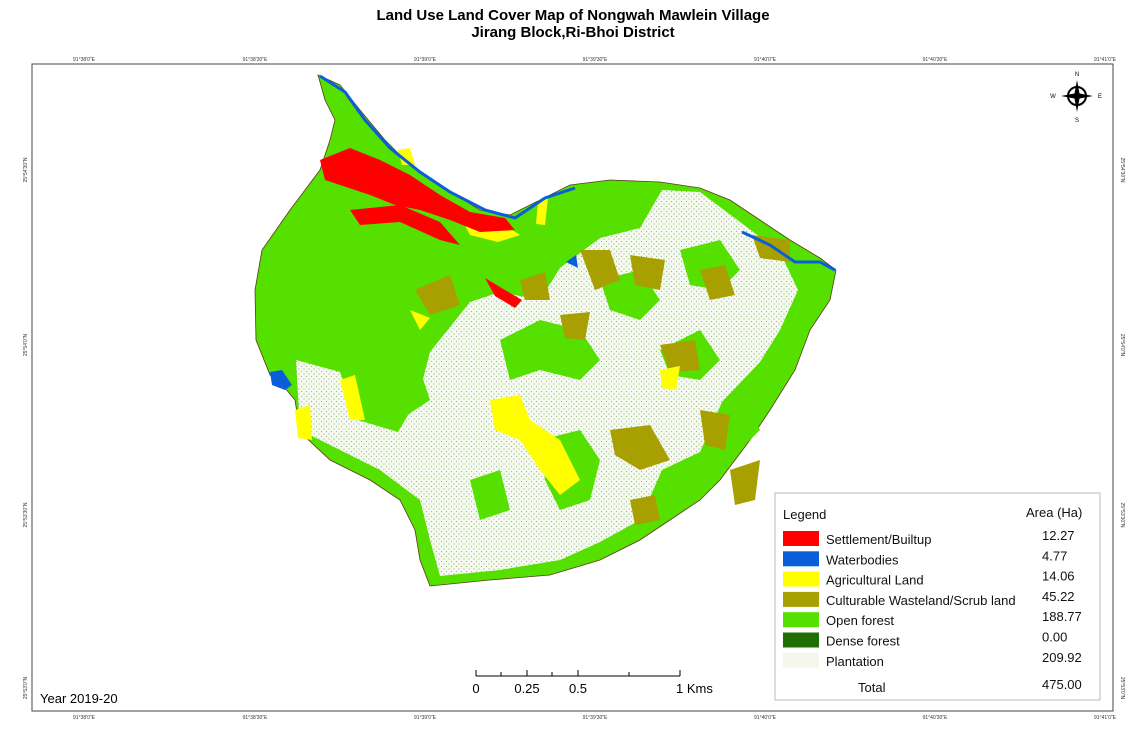  I want to click on legend-title: Legend, so click(804, 514).